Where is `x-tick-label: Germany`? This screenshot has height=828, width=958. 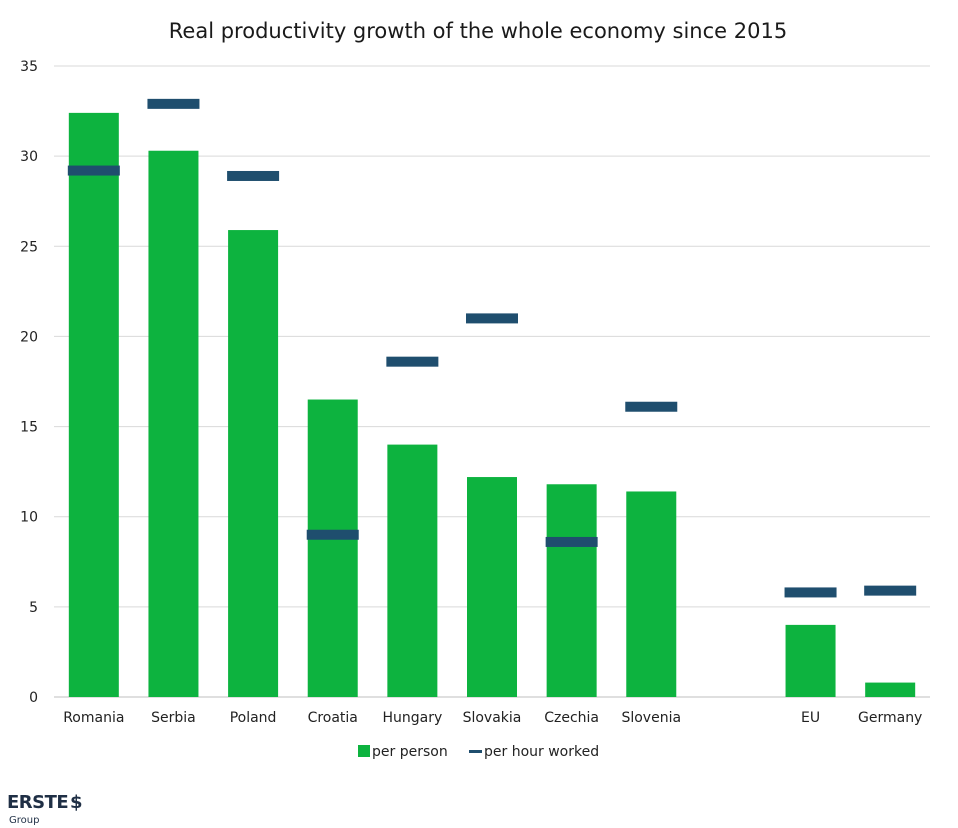
x-tick-label: Germany is located at coordinates (890, 718).